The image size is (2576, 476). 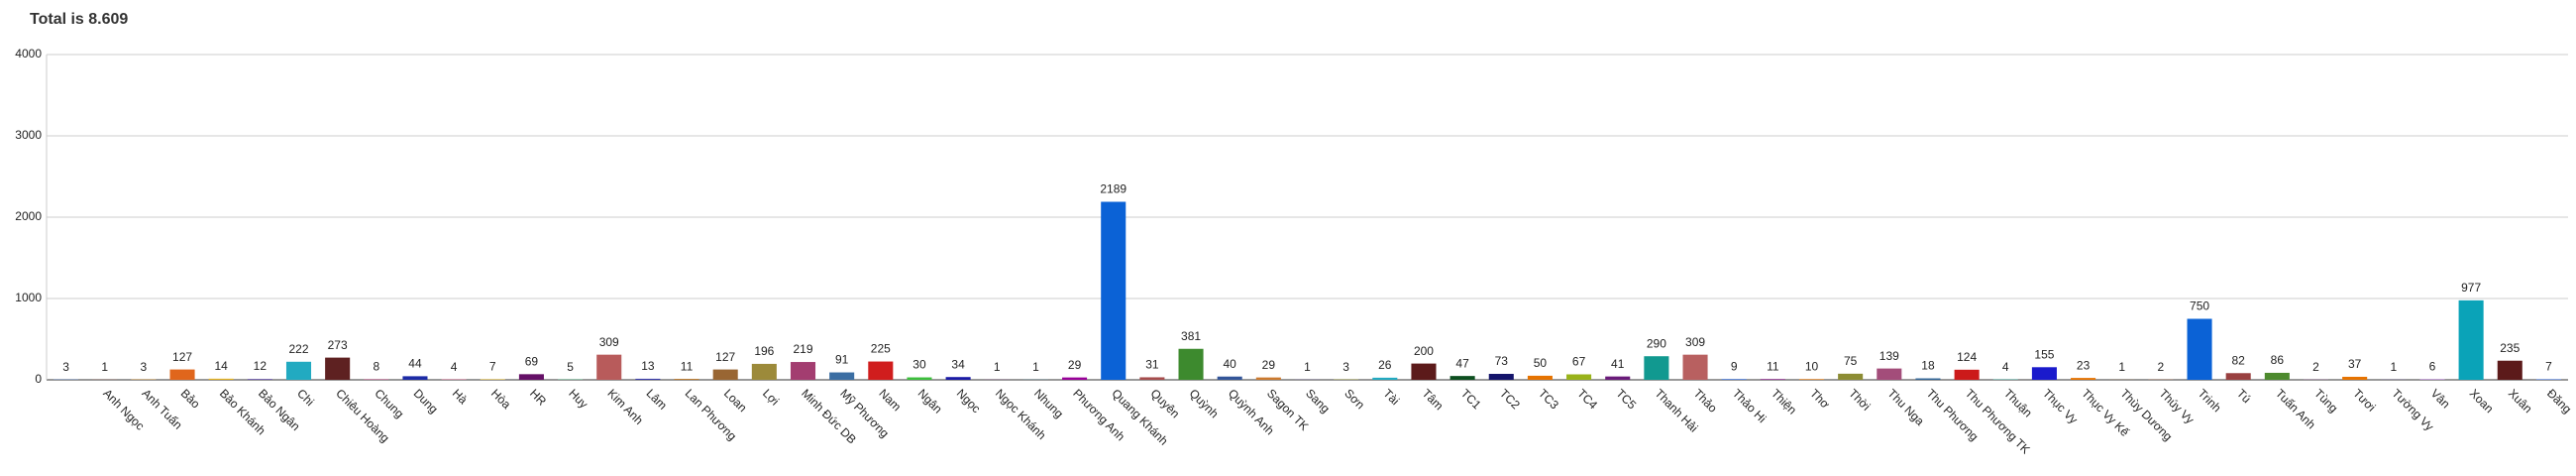 What do you see at coordinates (2520, 401) in the screenshot?
I see `x-tick-label: Xuân` at bounding box center [2520, 401].